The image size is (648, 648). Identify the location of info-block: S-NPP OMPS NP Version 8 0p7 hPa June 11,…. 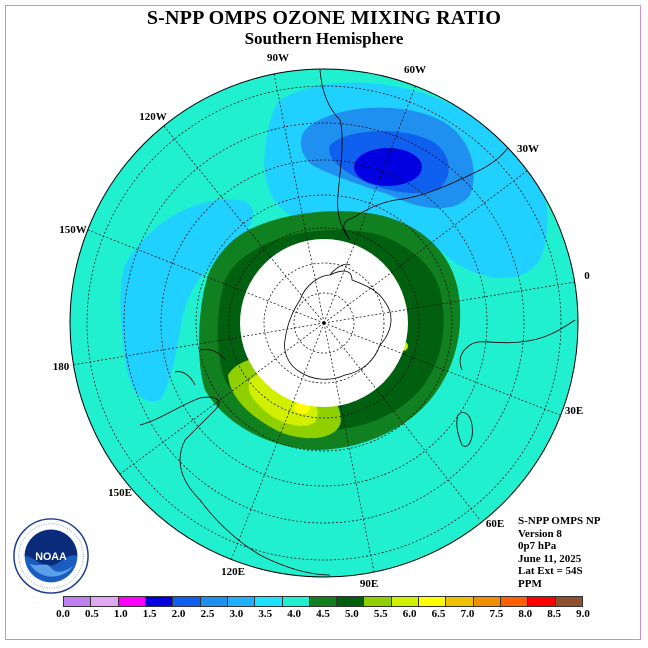
(559, 553).